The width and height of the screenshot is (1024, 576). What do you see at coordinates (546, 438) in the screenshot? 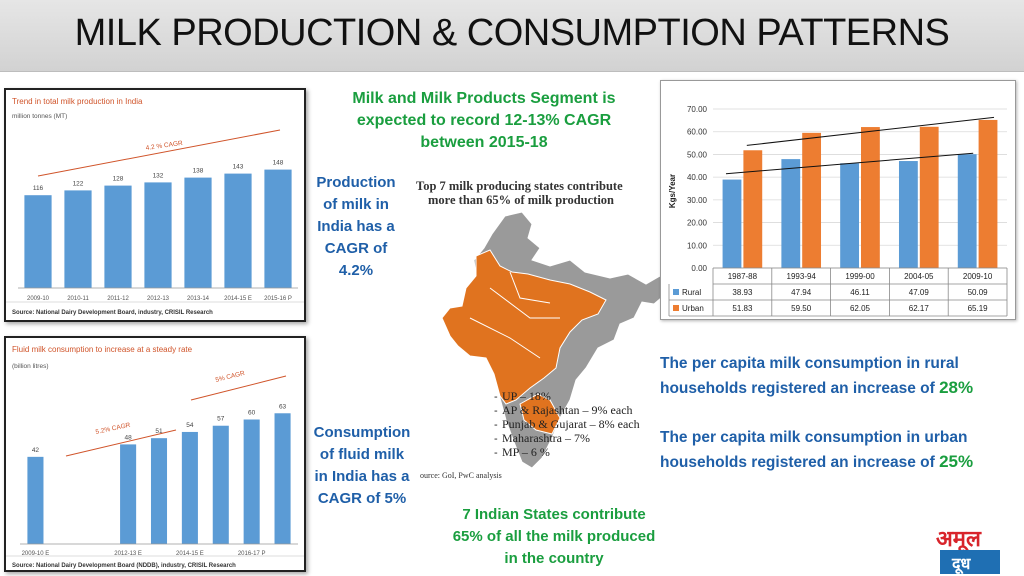
I see `legend-item: Maharashtra – 7%` at bounding box center [546, 438].